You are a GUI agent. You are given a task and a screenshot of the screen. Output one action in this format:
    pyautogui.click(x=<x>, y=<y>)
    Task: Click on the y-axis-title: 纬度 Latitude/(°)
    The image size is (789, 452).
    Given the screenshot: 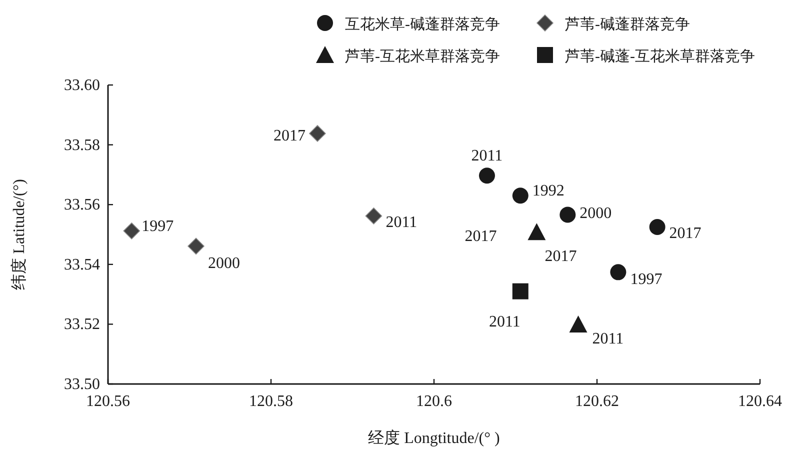 What is the action you would take?
    pyautogui.click(x=19, y=234)
    